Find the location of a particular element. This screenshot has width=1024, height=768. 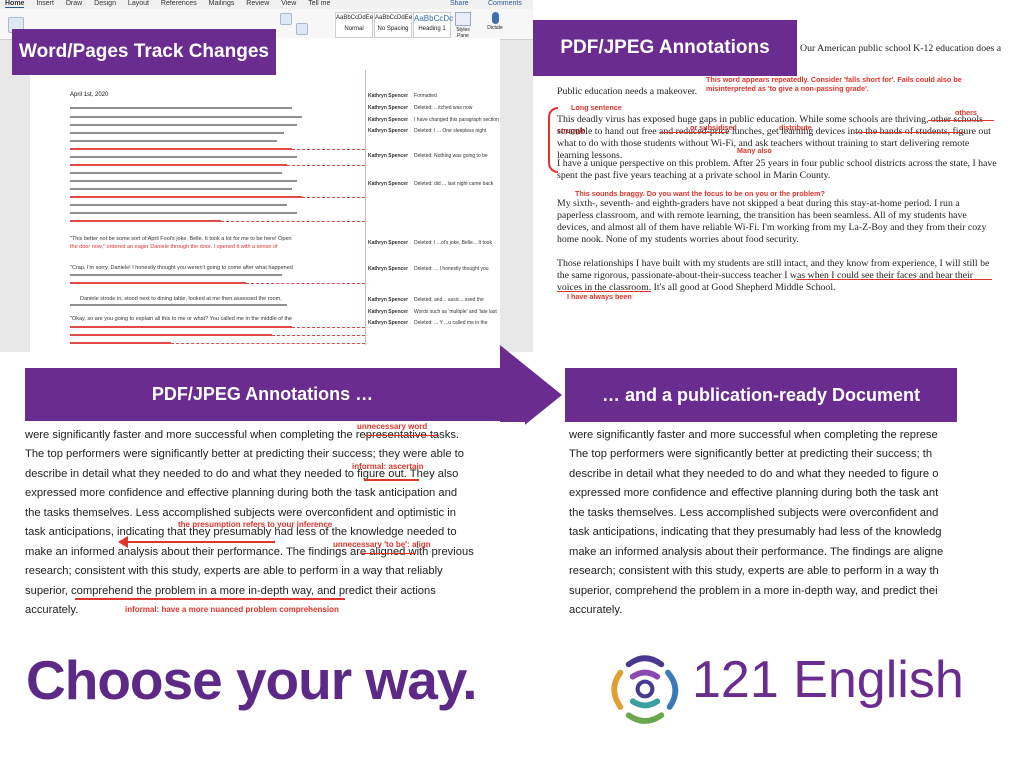

tagline: Choose your way. is located at coordinates (252, 680).